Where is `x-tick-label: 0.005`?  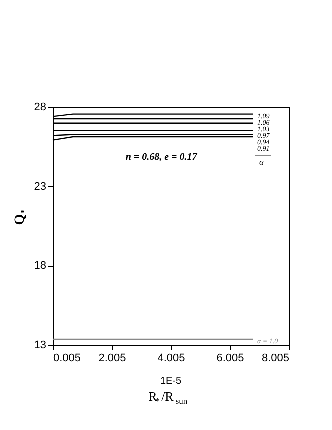 x-tick-label: 0.005 is located at coordinates (68, 358).